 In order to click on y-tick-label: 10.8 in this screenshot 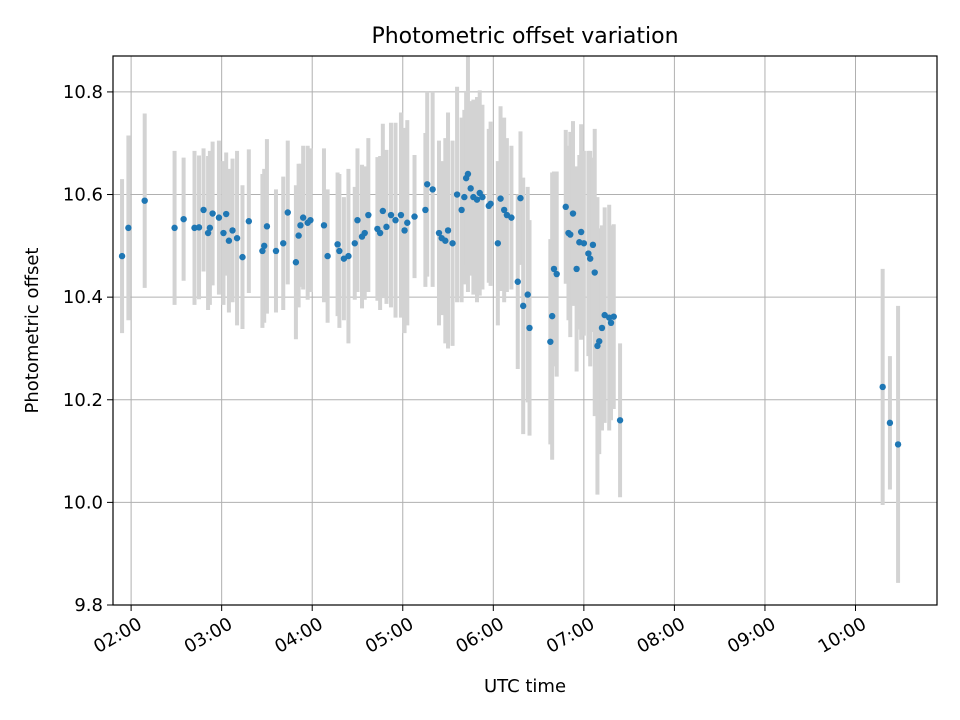, I will do `click(83, 92)`.